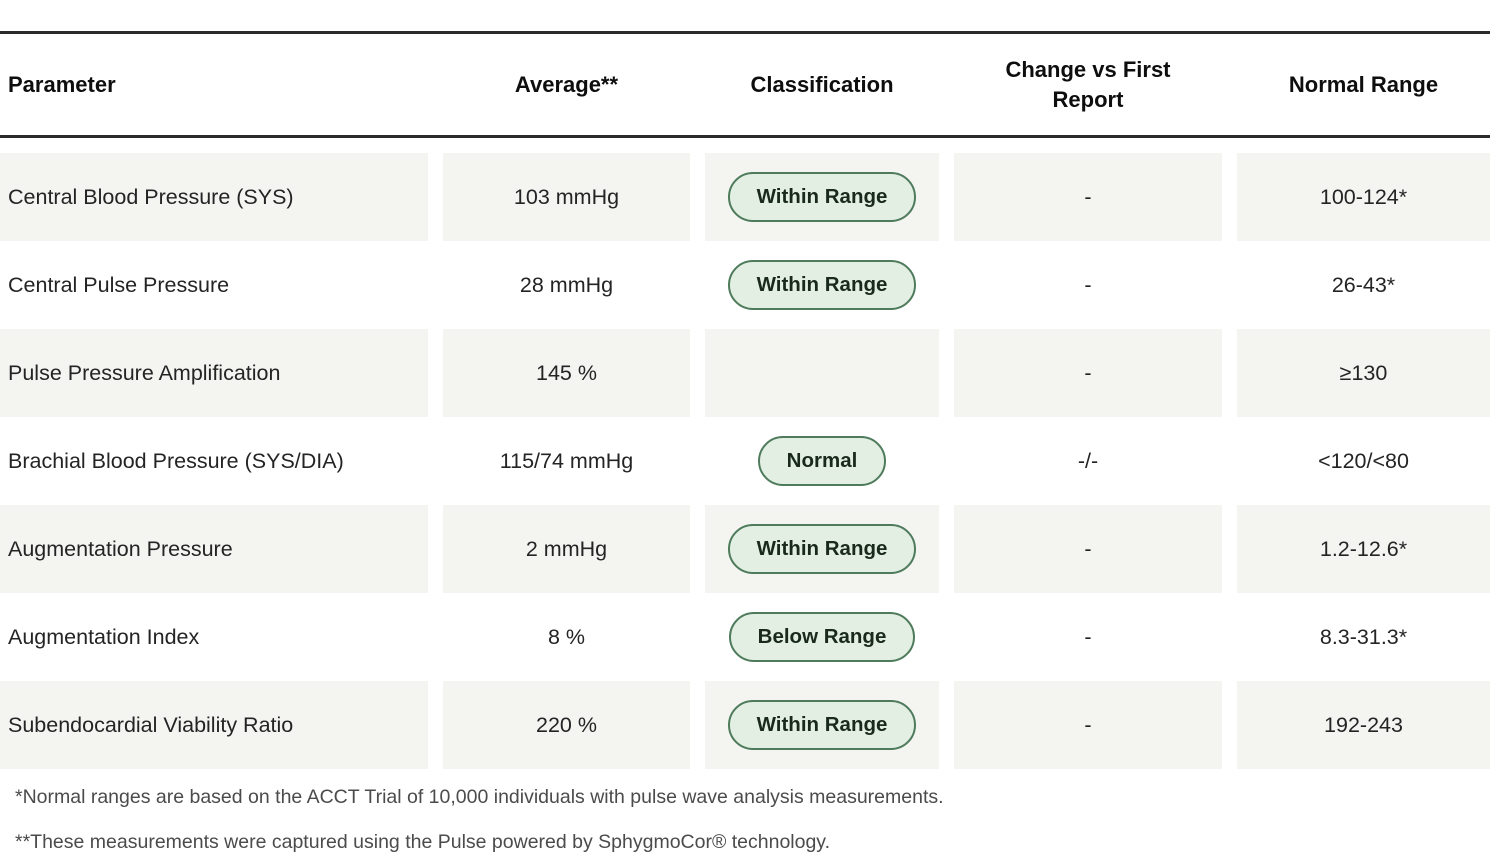 The height and width of the screenshot is (860, 1490). What do you see at coordinates (1363, 373) in the screenshot?
I see `cell-normal-range: ≥130` at bounding box center [1363, 373].